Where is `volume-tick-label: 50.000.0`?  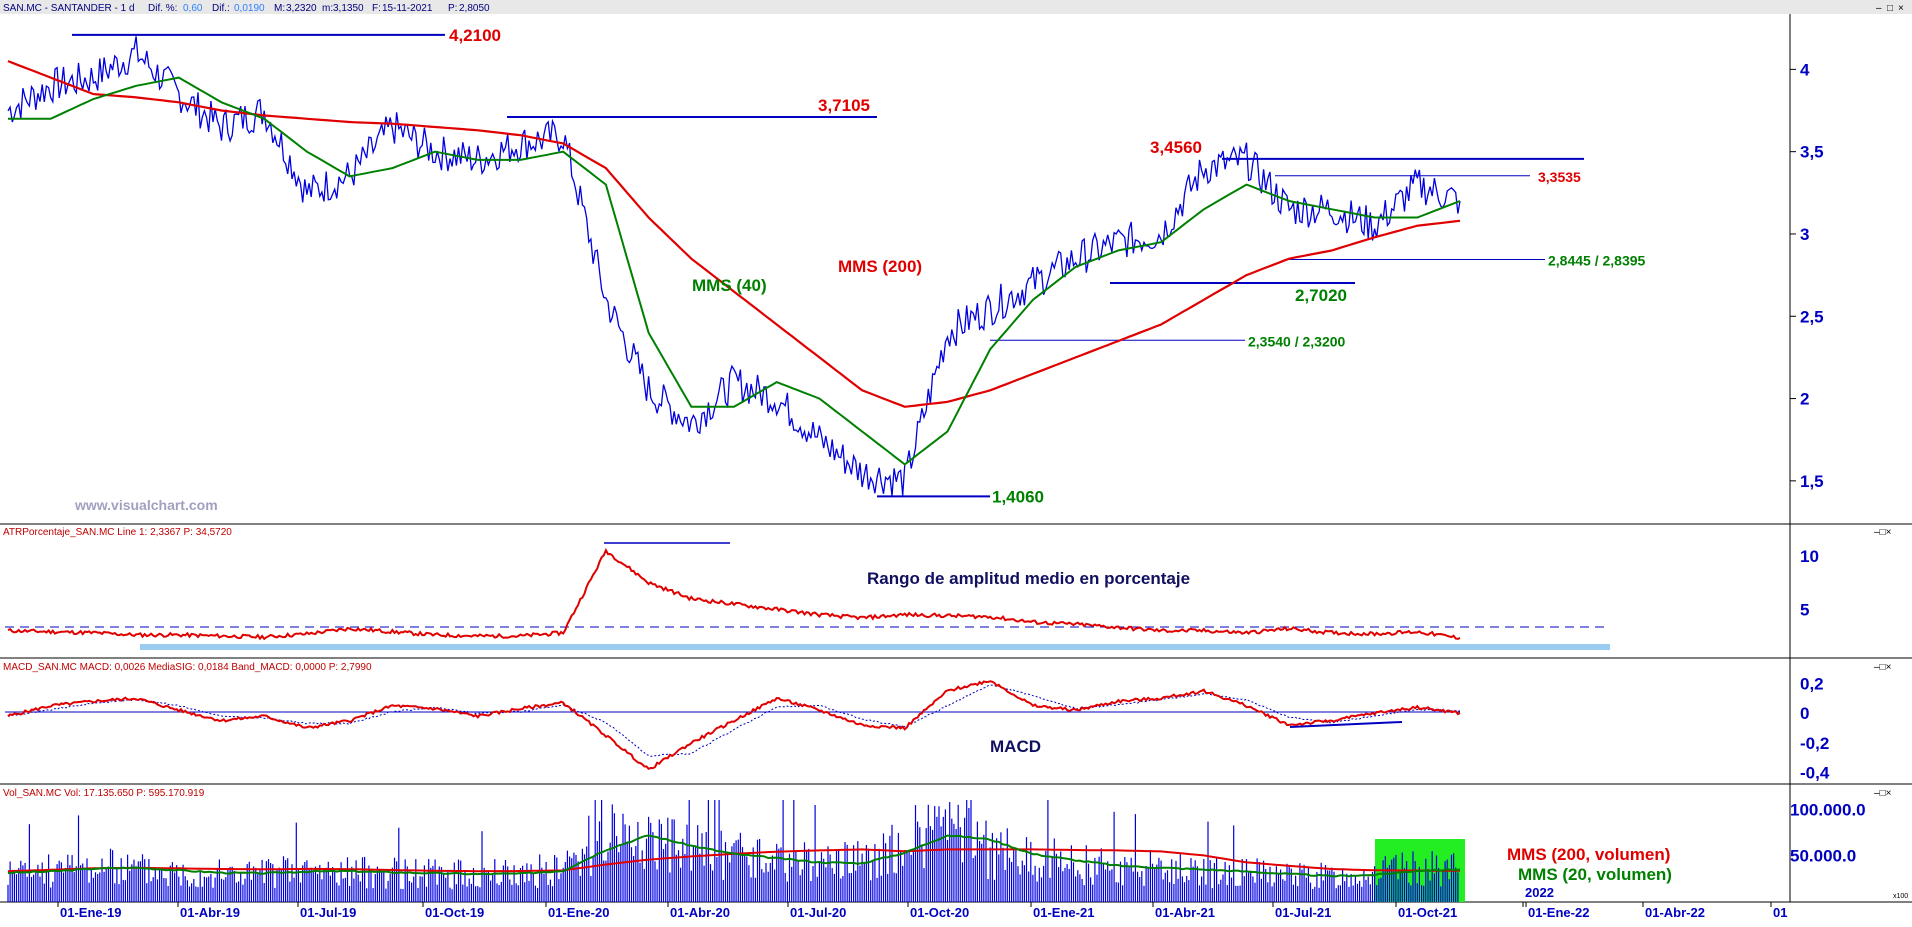 volume-tick-label: 50.000.0 is located at coordinates (1823, 856).